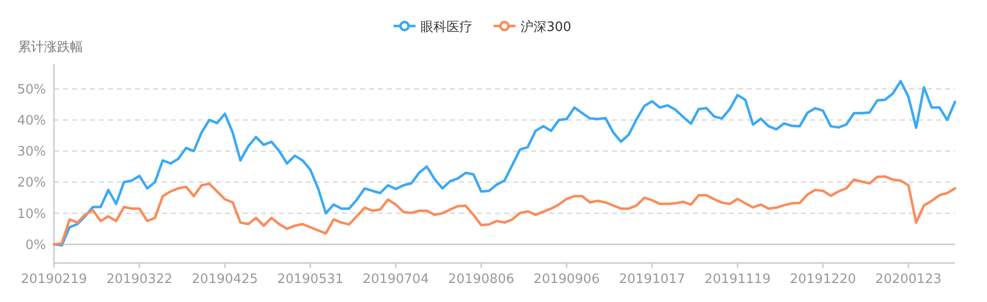 This screenshot has width=987, height=302. I want to click on x-tick-label: 20190531, so click(310, 279).